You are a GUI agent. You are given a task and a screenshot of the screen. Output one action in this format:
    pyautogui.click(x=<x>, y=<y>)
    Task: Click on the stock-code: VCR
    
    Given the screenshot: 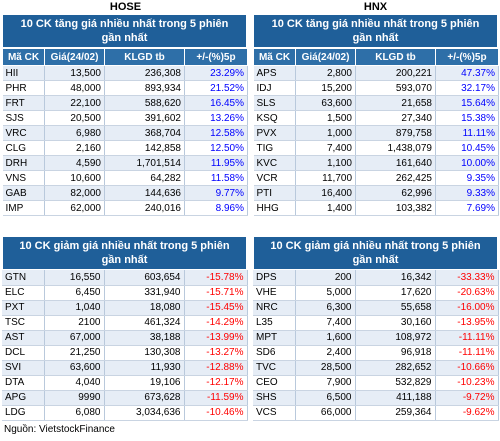 What is the action you would take?
    pyautogui.click(x=274, y=178)
    